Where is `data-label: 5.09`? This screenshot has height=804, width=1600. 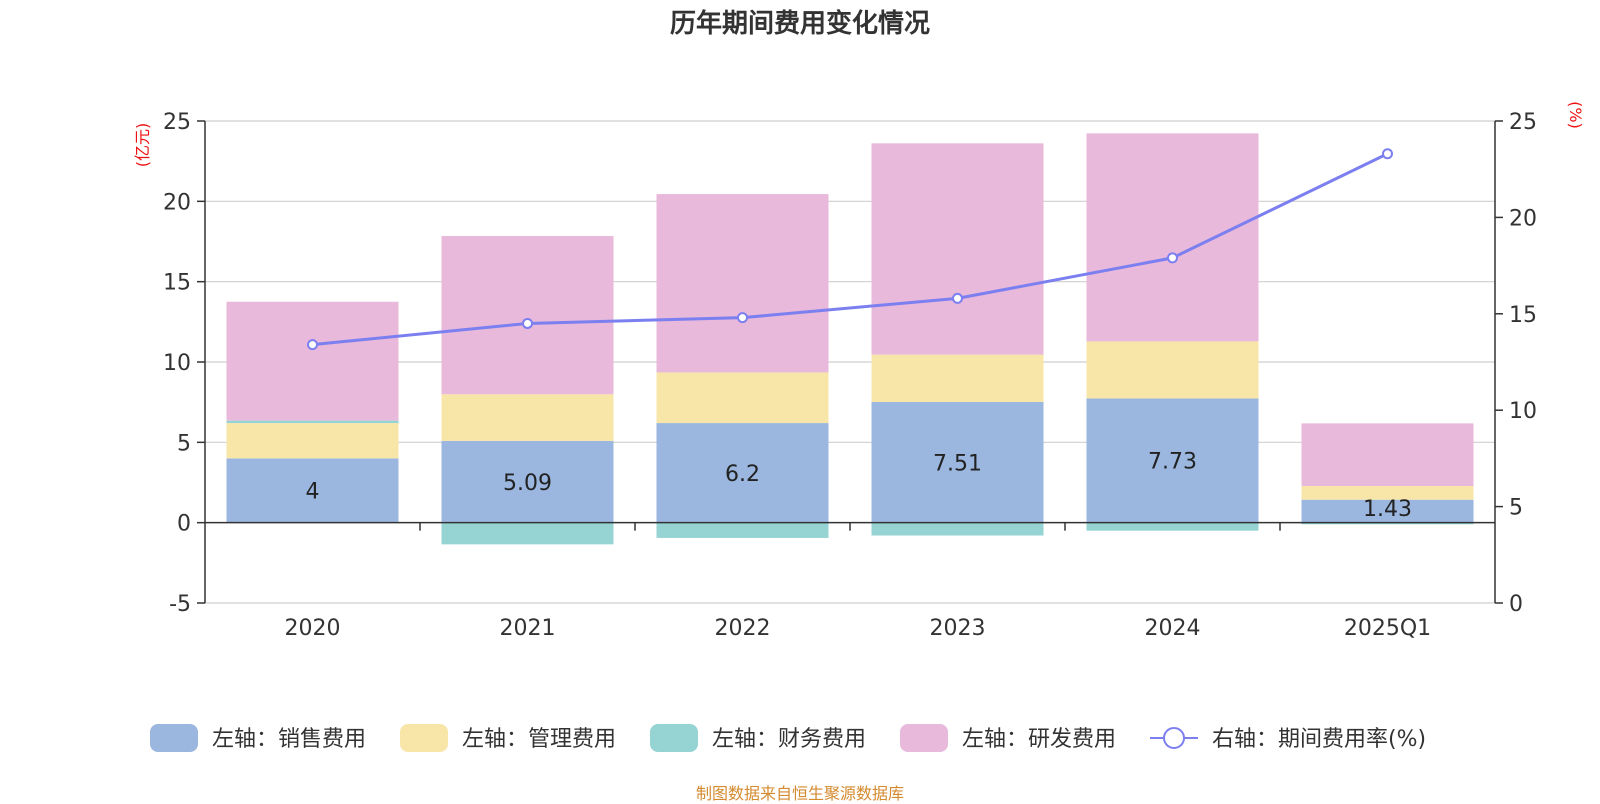 data-label: 5.09 is located at coordinates (527, 483).